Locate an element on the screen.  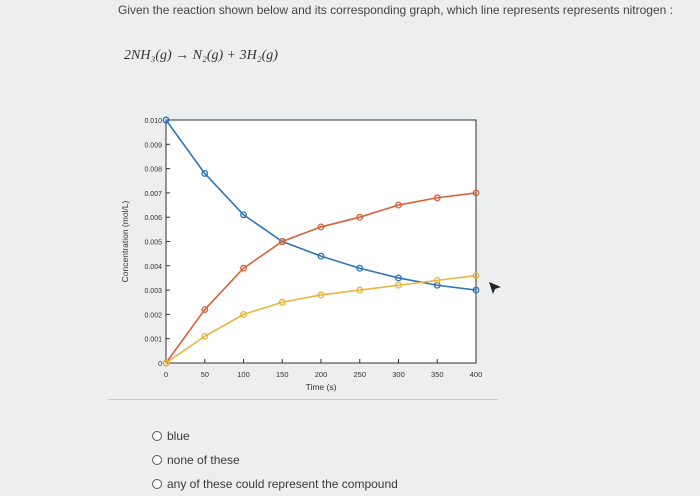
y-tick-label: 0.003 is located at coordinates (153, 291).